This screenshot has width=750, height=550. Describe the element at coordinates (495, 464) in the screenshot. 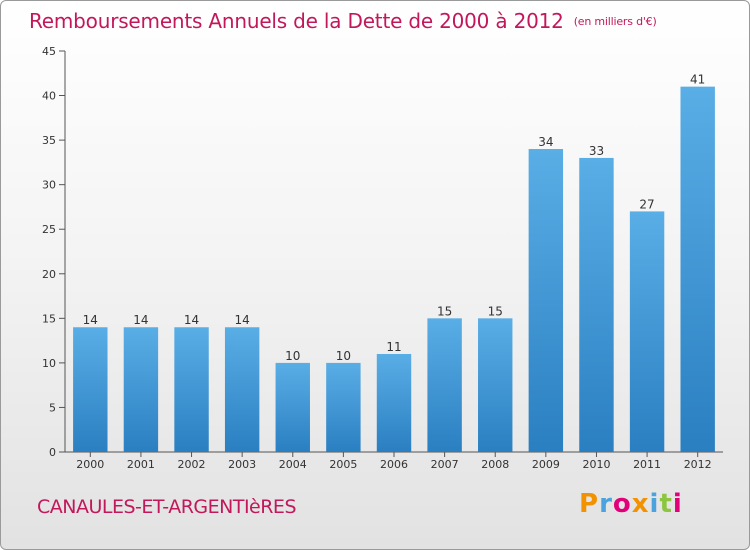

I see `x-tick-label: 2008` at that location.